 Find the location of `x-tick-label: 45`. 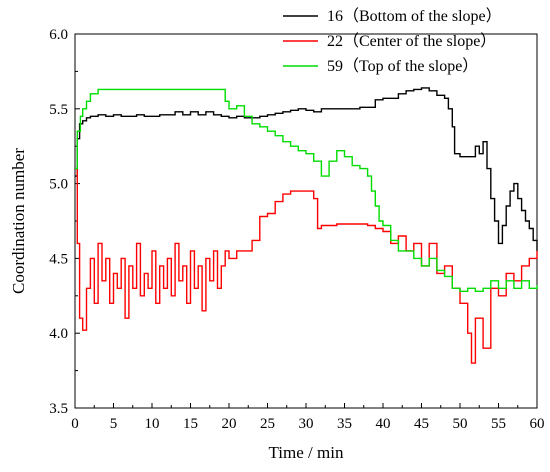

x-tick-label: 45 is located at coordinates (421, 424).